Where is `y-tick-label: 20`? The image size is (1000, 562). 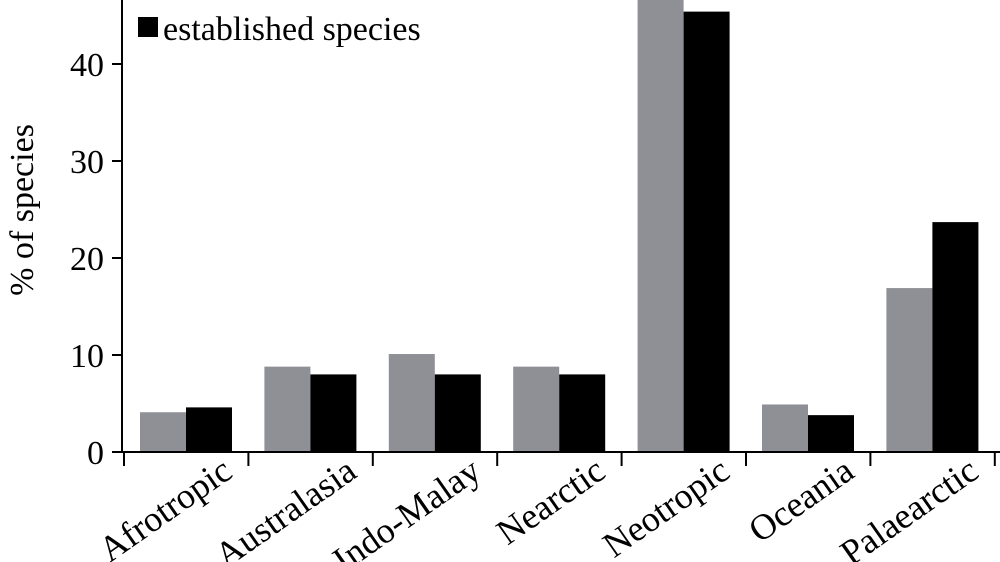
y-tick-label: 20 is located at coordinates (87, 259).